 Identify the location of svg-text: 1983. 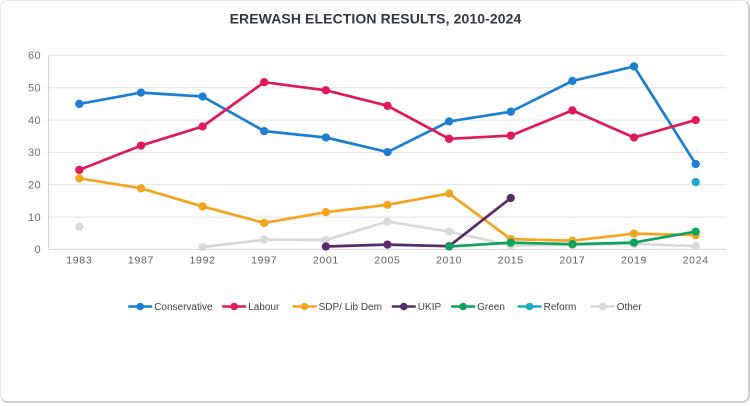
(79, 261).